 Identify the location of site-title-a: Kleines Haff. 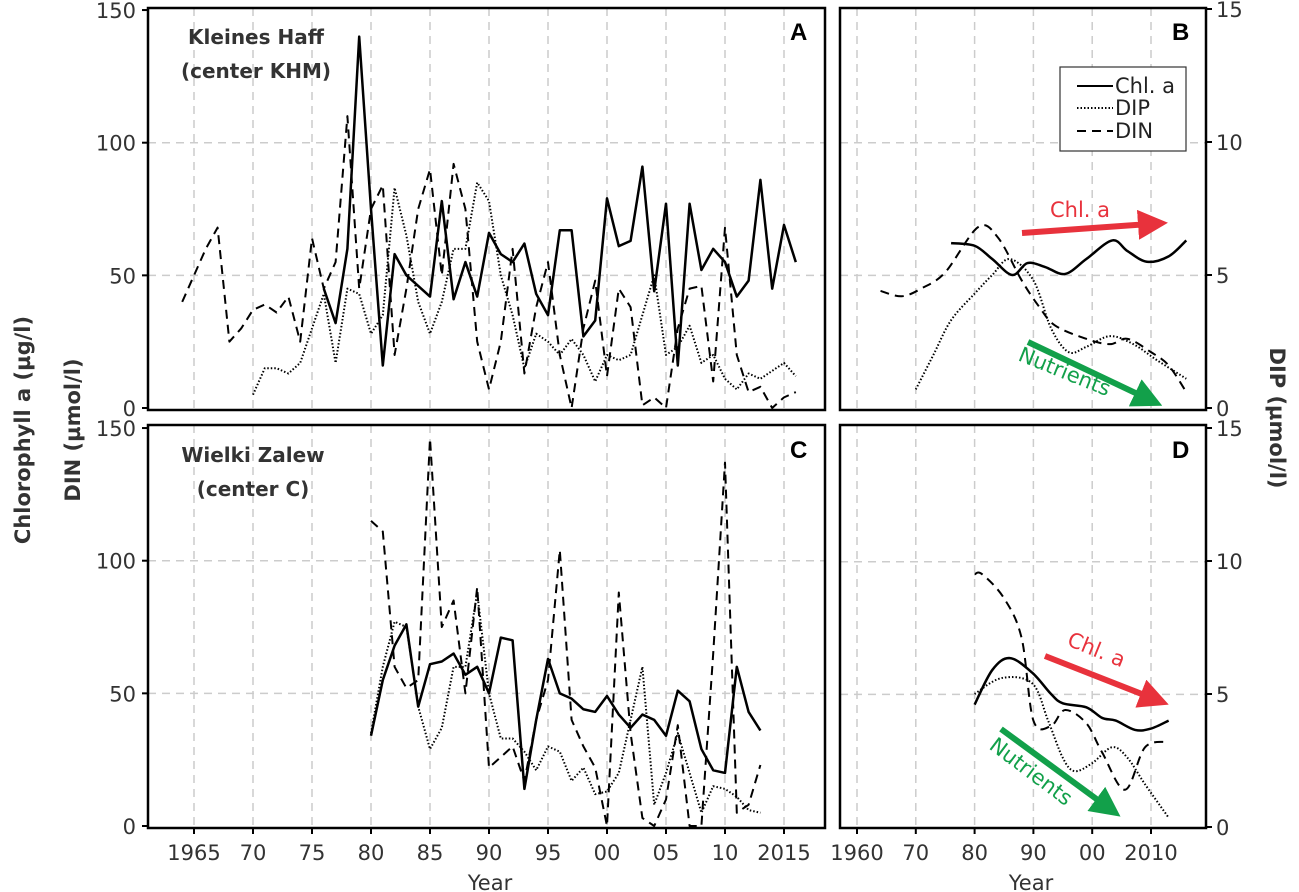
(256, 37).